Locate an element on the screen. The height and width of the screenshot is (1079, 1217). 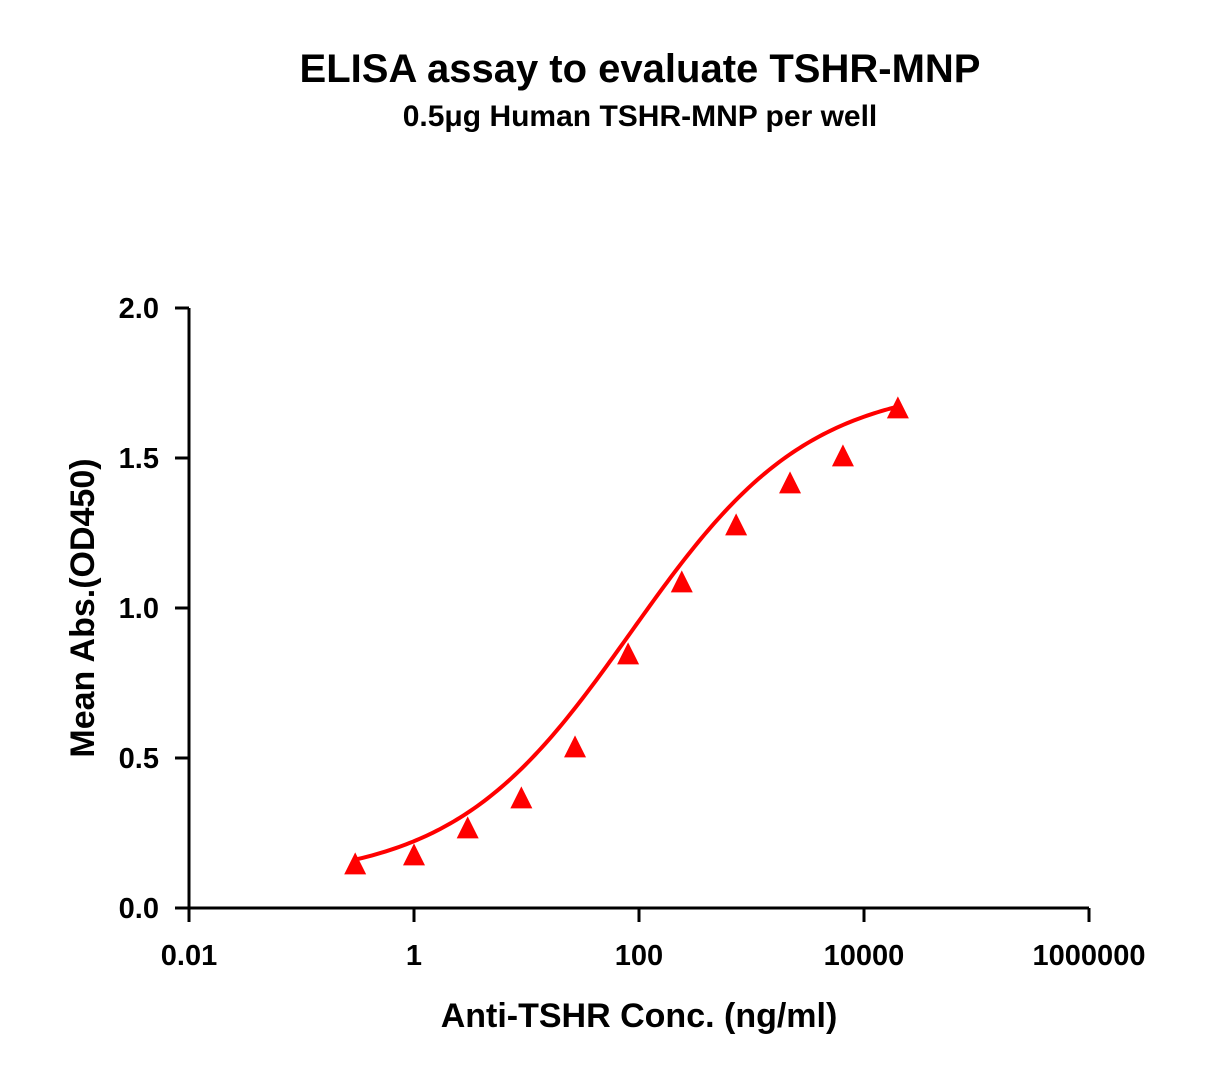
y-axis-title: Mean Abs.(OD450) is located at coordinates (83, 607).